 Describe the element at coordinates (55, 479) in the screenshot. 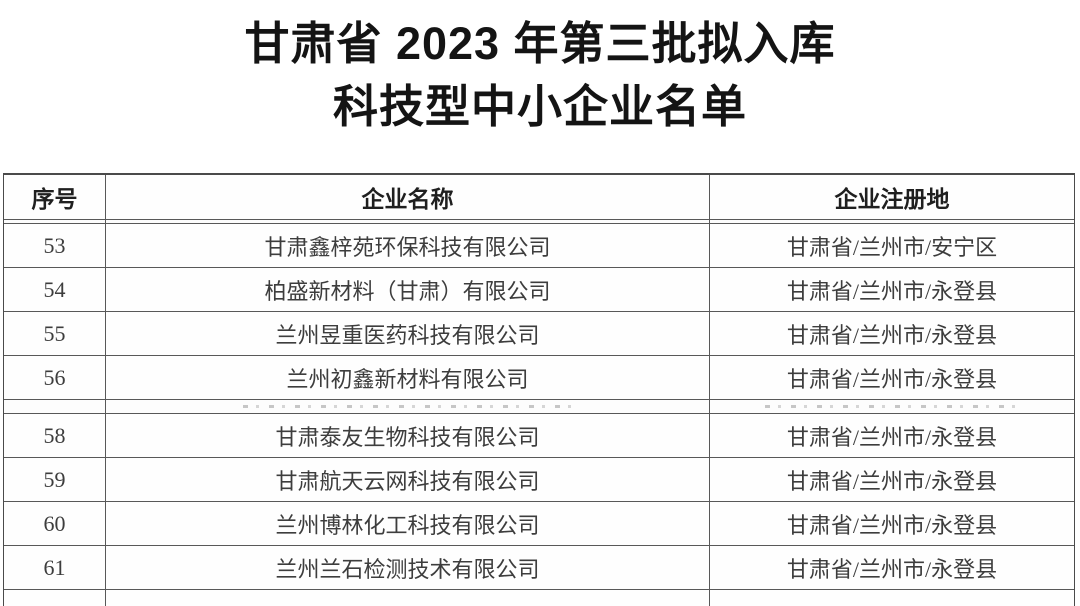

I see `cell-number: 59` at that location.